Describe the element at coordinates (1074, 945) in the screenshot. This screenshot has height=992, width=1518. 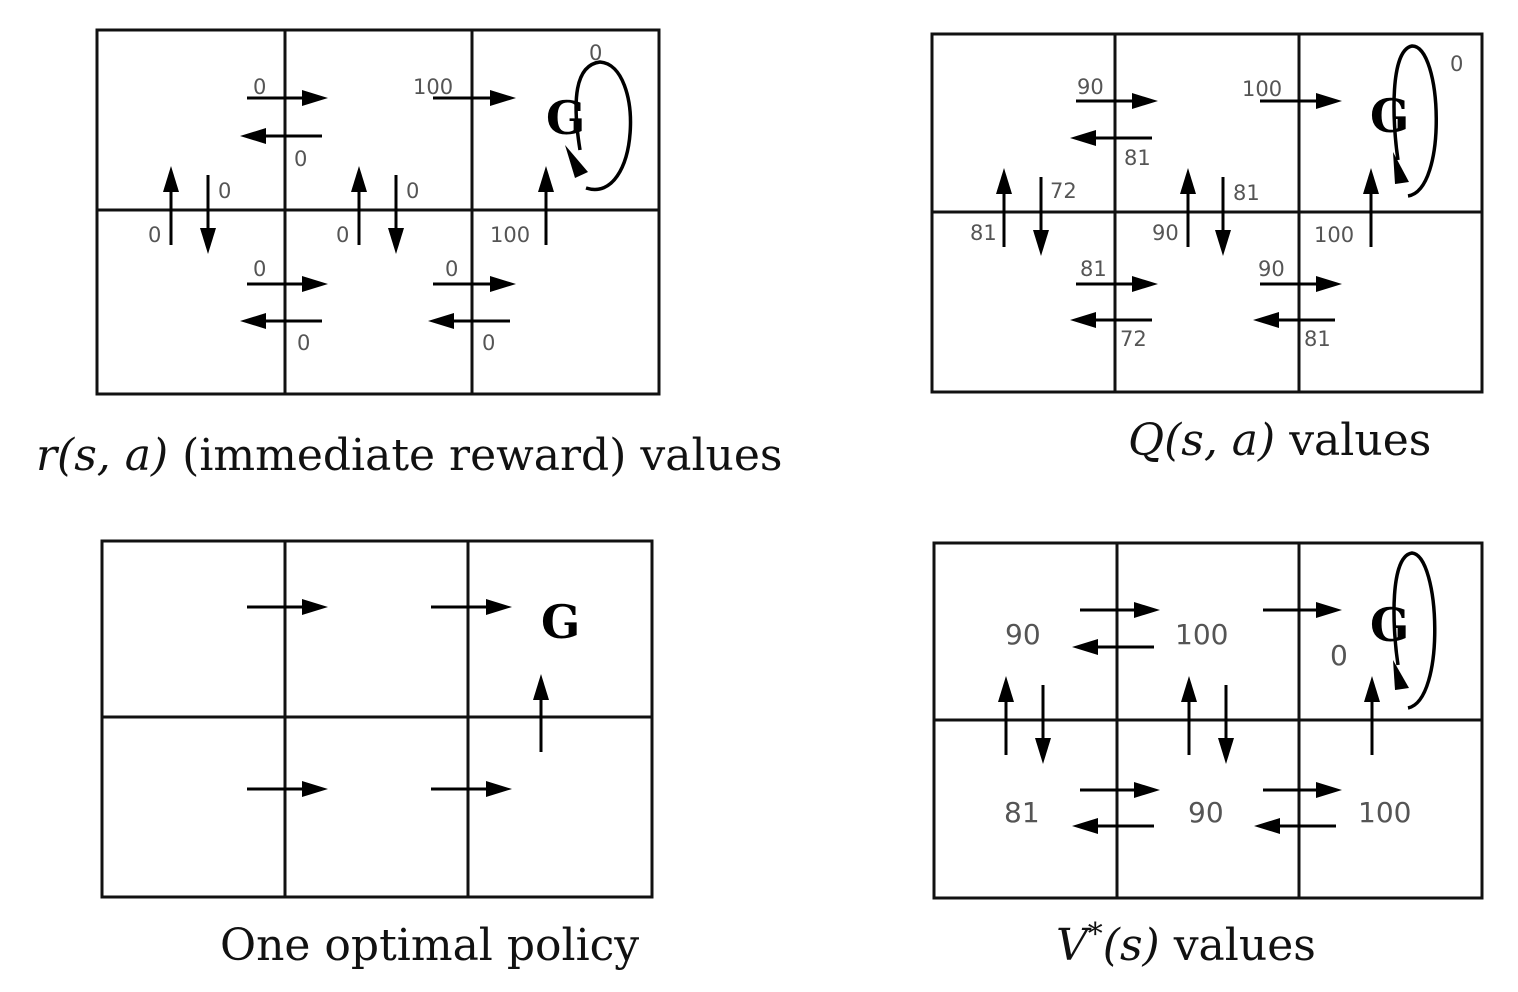
I see `caption-func: V` at that location.